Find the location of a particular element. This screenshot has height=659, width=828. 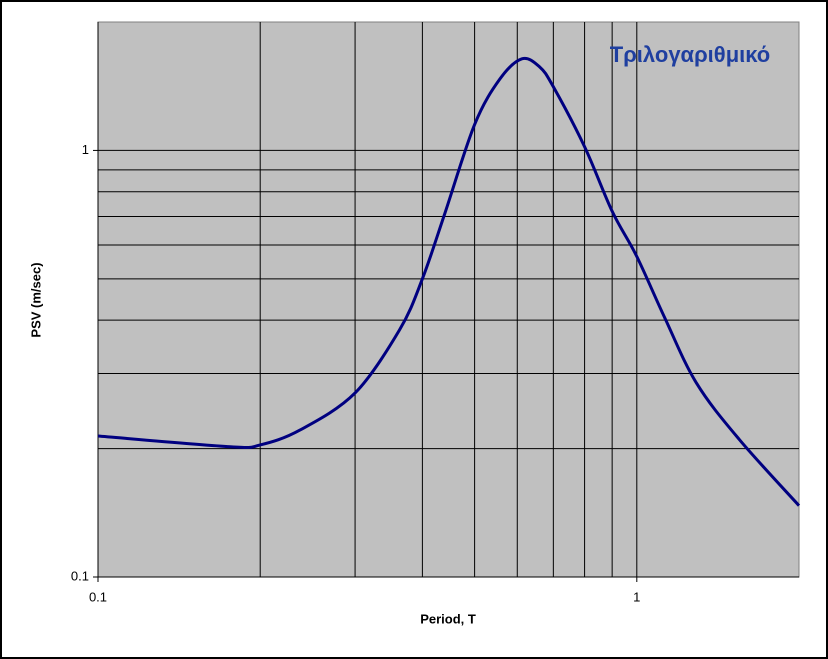

x-tick-label: 1 is located at coordinates (636, 596).